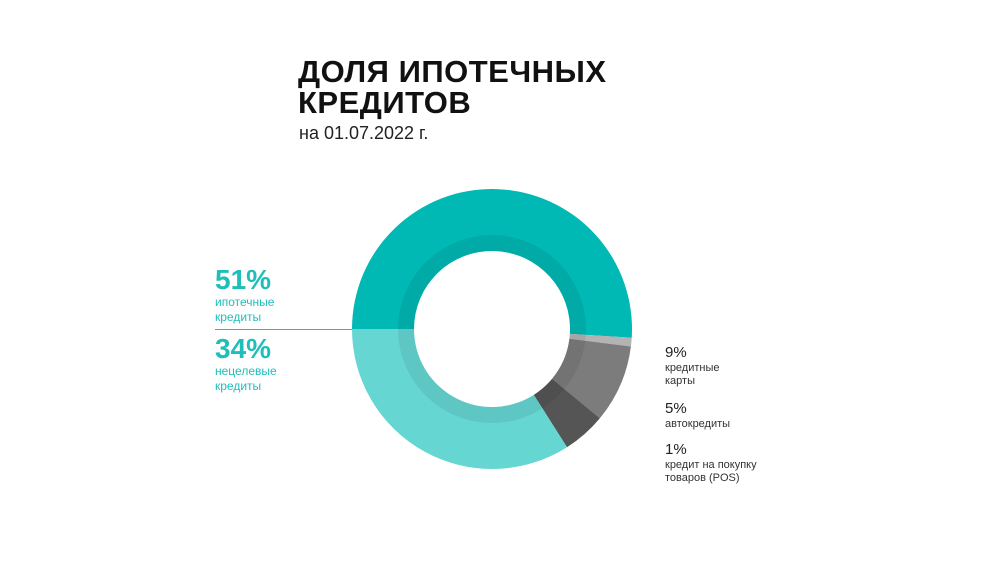 Image resolution: width=1000 pixels, height=566 pixels. I want to click on label-auto: 5% автокредиты, so click(720, 415).